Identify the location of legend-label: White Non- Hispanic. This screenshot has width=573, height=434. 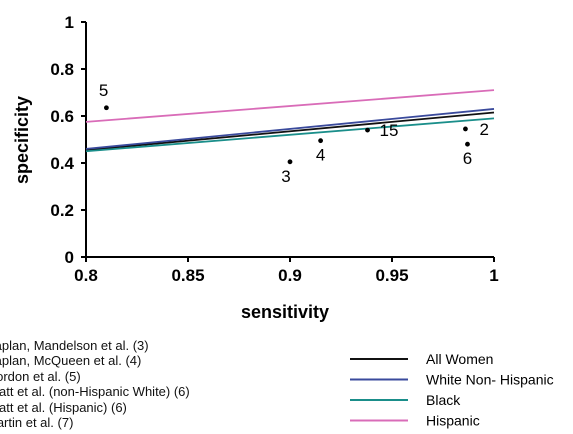
(490, 380).